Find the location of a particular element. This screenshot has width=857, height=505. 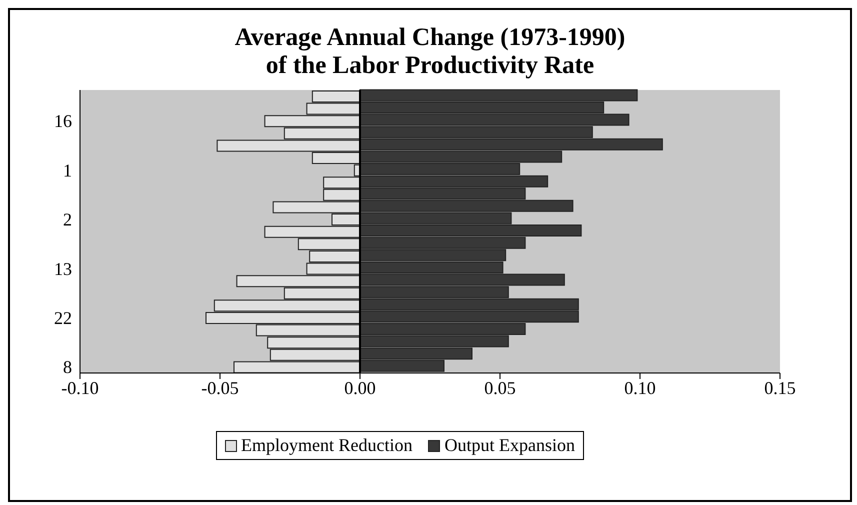

y-tick-label: 1 is located at coordinates (67, 170).